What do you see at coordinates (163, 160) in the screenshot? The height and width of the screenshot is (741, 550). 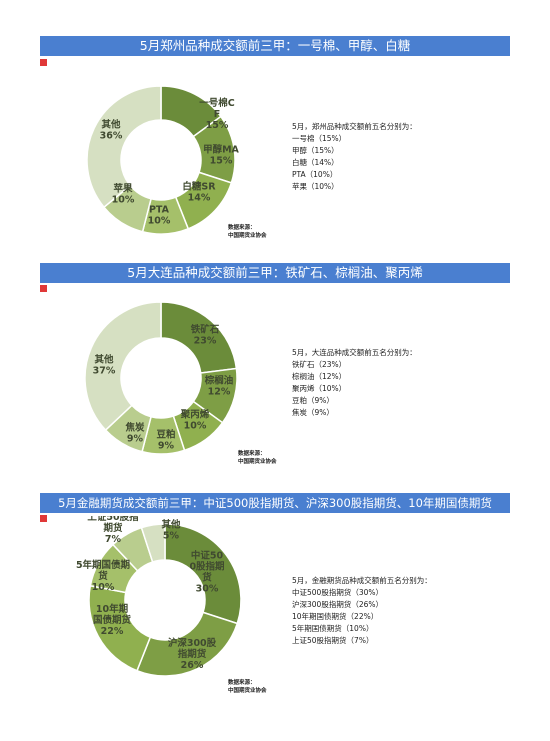 I see `donut-chart-zhengzhou: 一号棉C F 15%甲醇MA 15%白糖SR 14%PTA 10%苹果 10%其他 36%` at bounding box center [163, 160].